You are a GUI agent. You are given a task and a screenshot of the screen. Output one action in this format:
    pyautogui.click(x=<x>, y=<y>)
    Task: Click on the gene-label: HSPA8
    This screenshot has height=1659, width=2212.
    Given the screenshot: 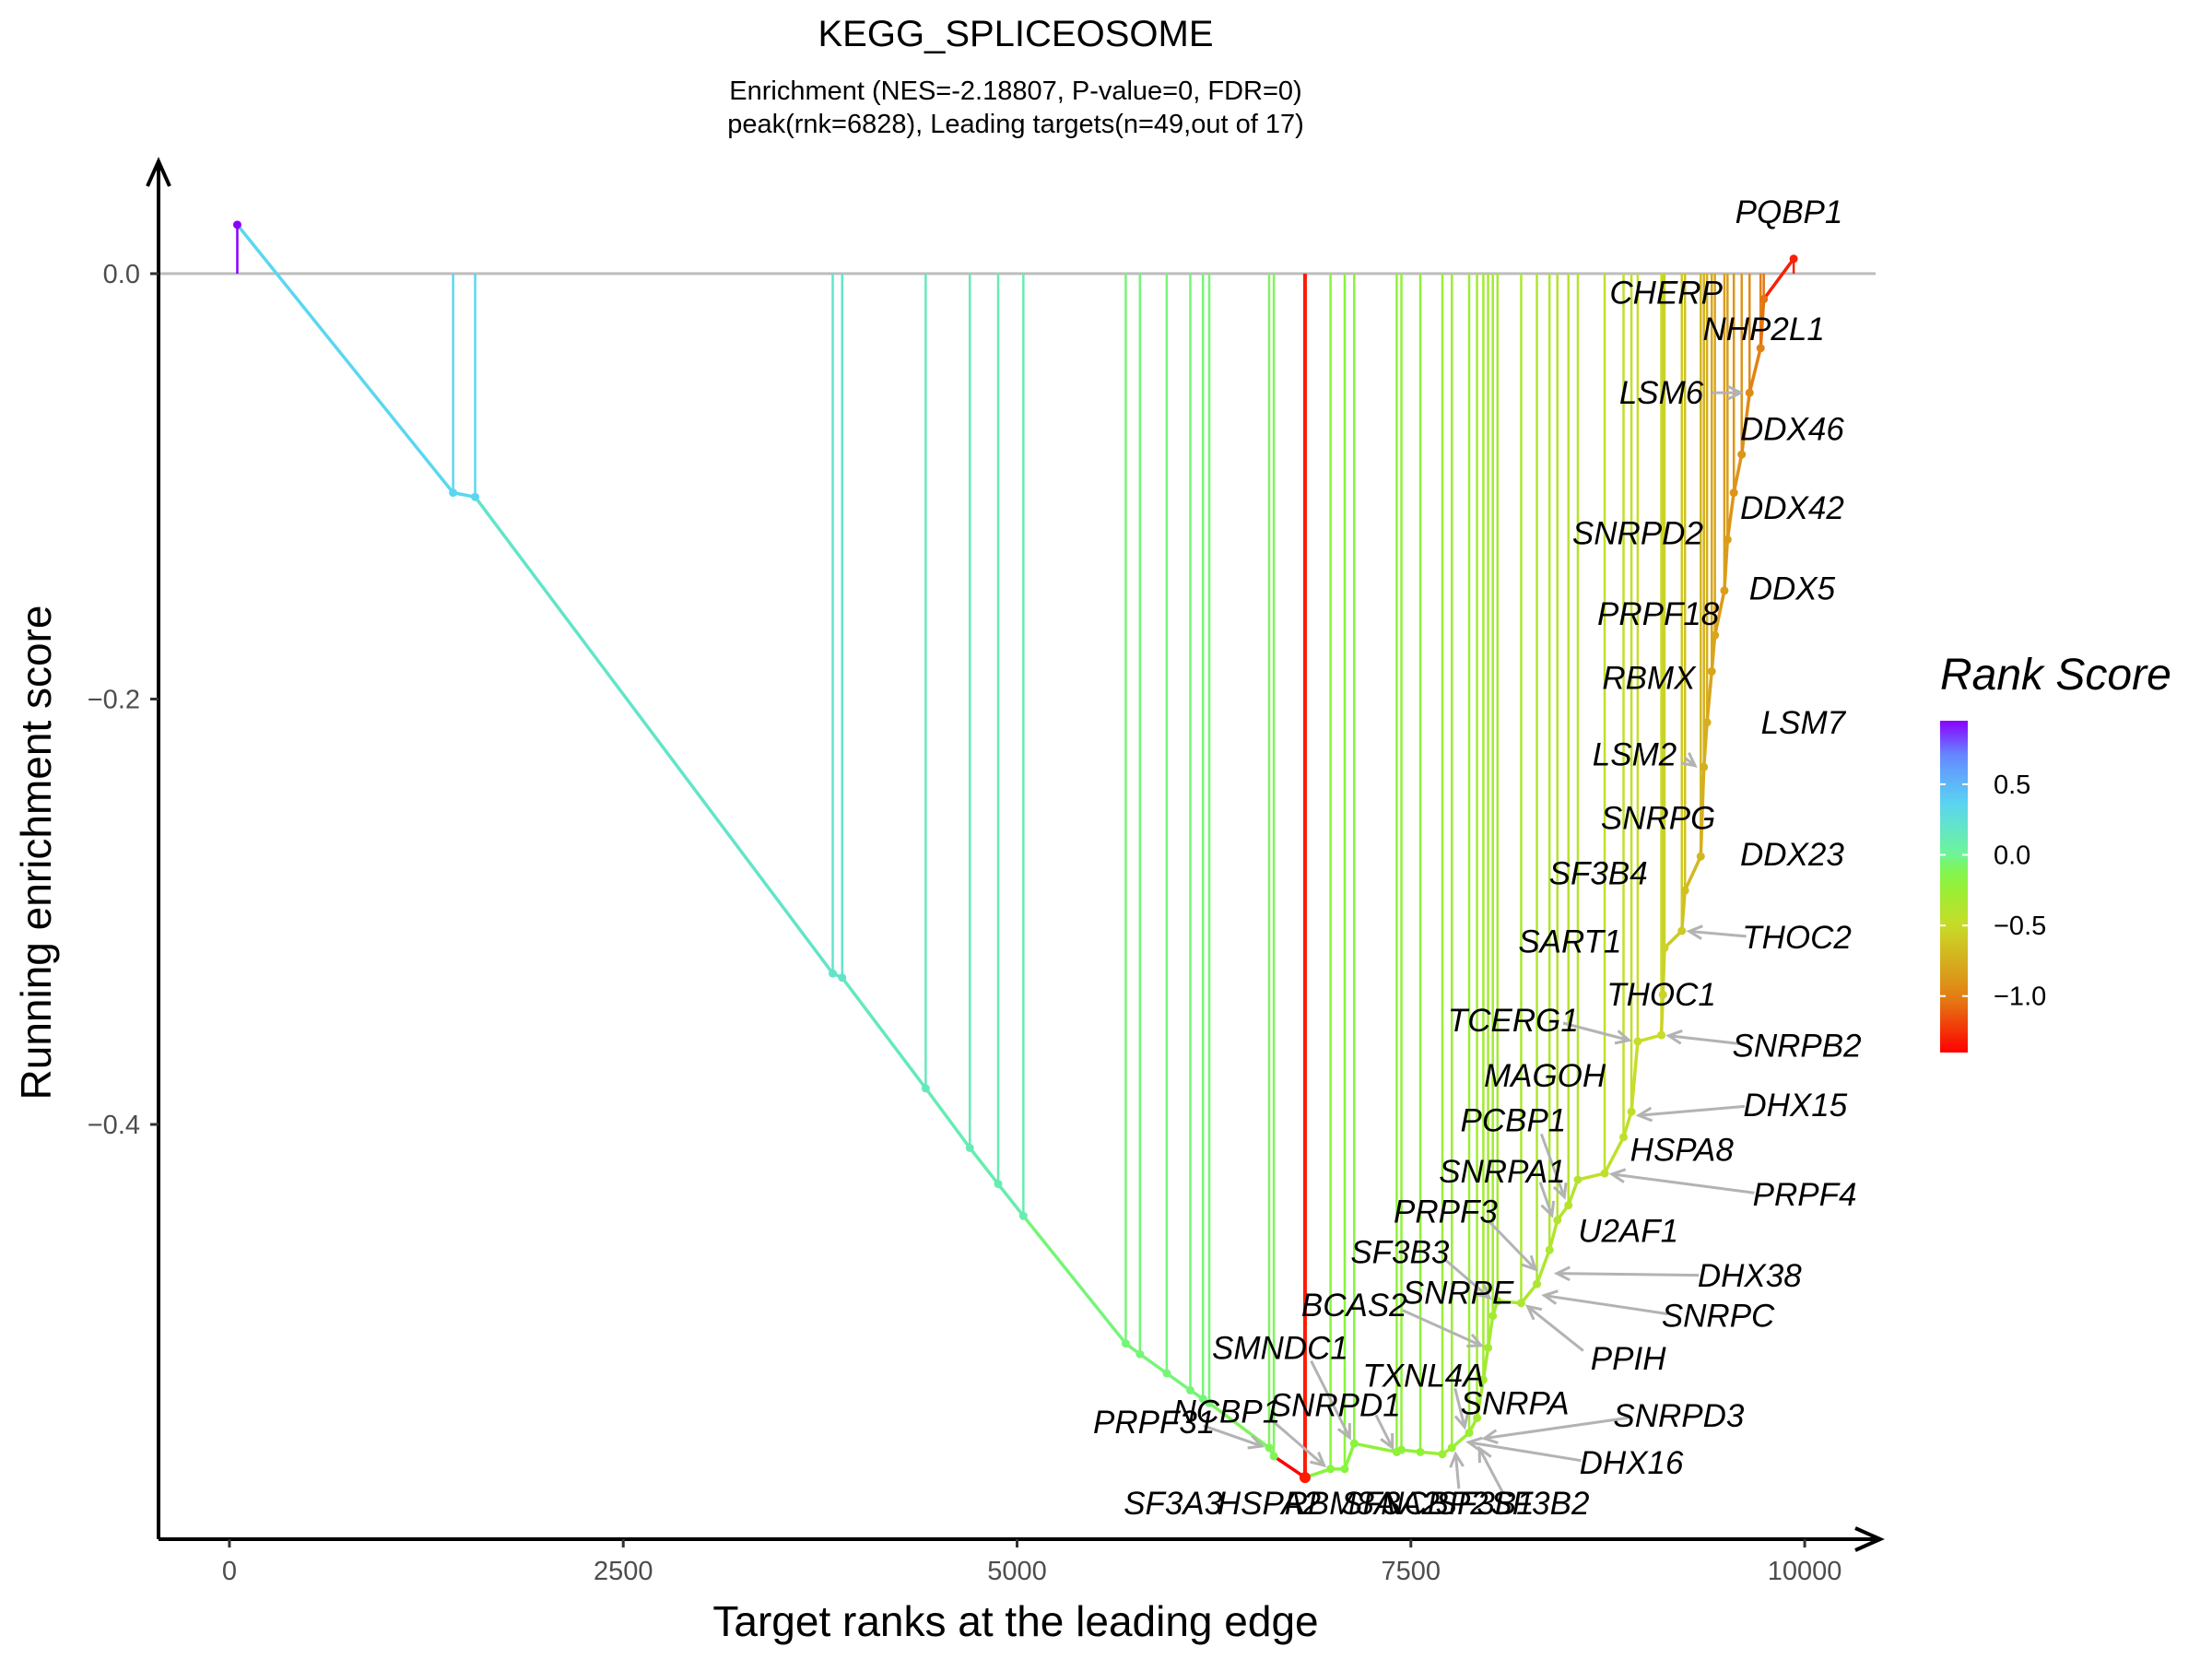 What is the action you would take?
    pyautogui.click(x=1682, y=1151)
    